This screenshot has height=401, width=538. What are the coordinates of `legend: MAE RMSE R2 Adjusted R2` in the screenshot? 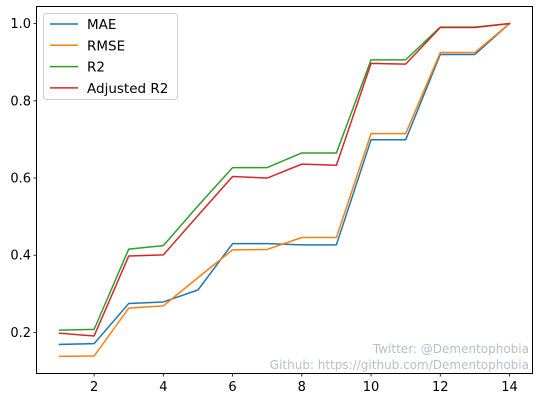 It's located at (110, 56).